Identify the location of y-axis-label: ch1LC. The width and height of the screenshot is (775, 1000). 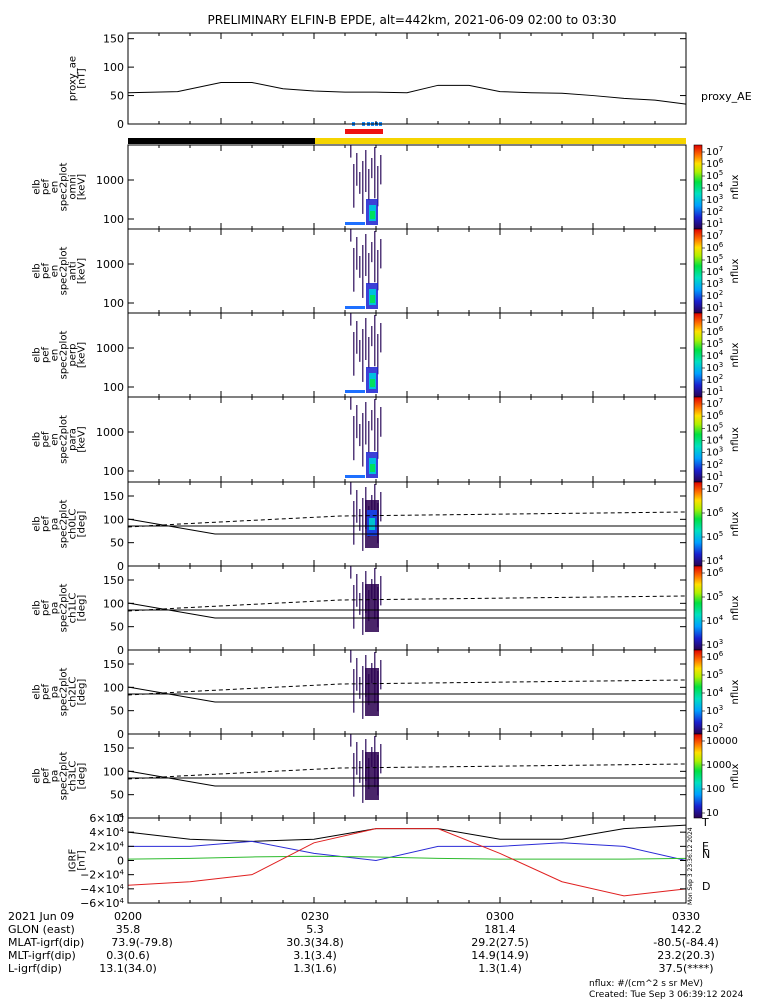
(73, 608).